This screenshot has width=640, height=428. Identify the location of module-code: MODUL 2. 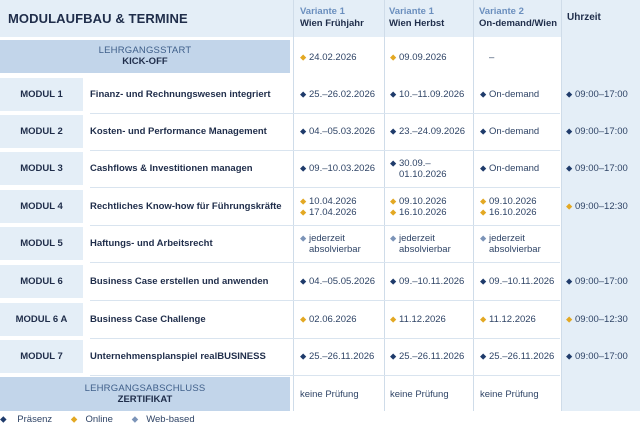
(41, 131).